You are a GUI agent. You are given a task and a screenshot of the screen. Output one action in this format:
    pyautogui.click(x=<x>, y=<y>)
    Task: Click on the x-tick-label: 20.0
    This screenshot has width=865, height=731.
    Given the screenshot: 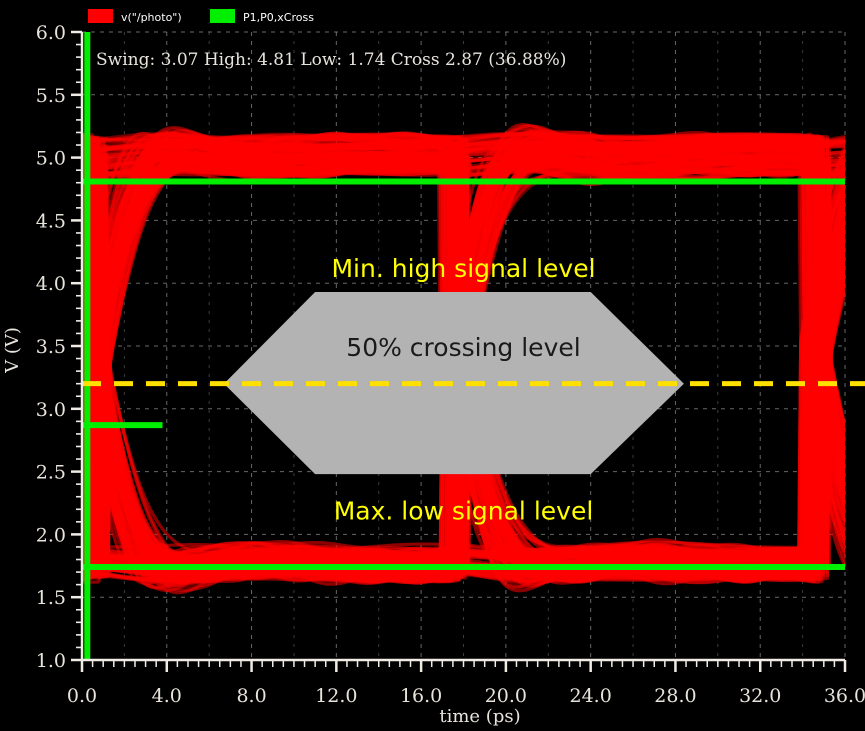 What is the action you would take?
    pyautogui.click(x=506, y=696)
    